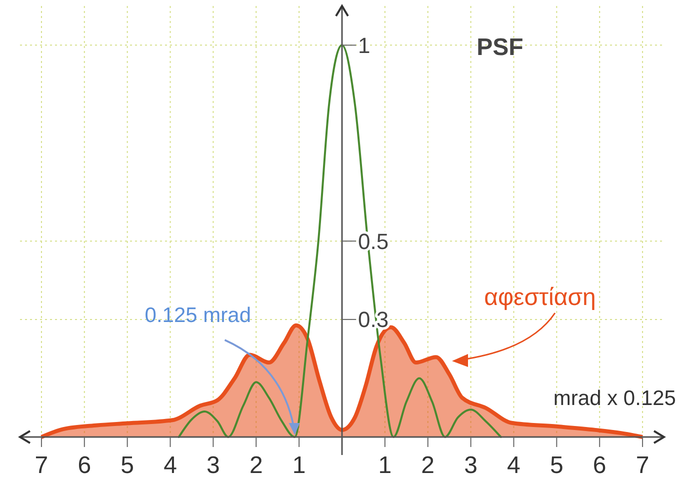  I want to click on text: PSF, so click(500, 47).